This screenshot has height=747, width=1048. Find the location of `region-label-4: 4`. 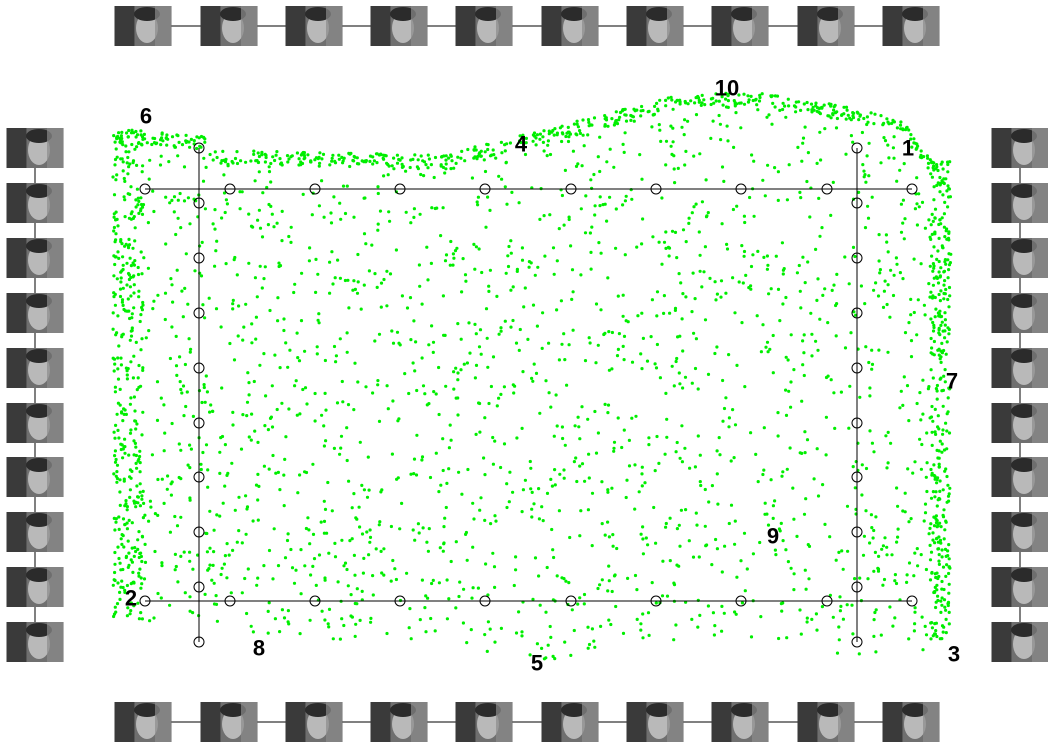

region-label-4: 4 is located at coordinates (521, 144).